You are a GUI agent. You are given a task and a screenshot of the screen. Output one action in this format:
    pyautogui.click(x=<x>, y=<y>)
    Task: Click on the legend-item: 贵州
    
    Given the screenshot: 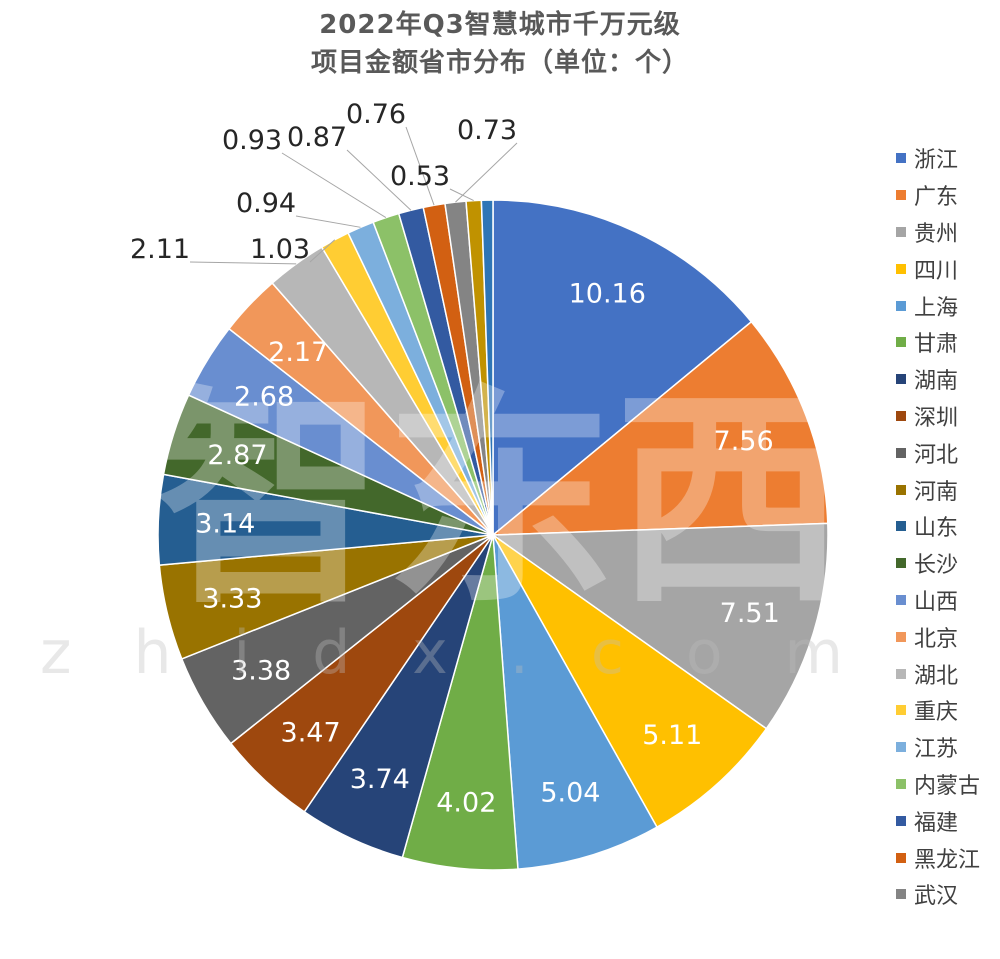 What is the action you would take?
    pyautogui.click(x=948, y=232)
    